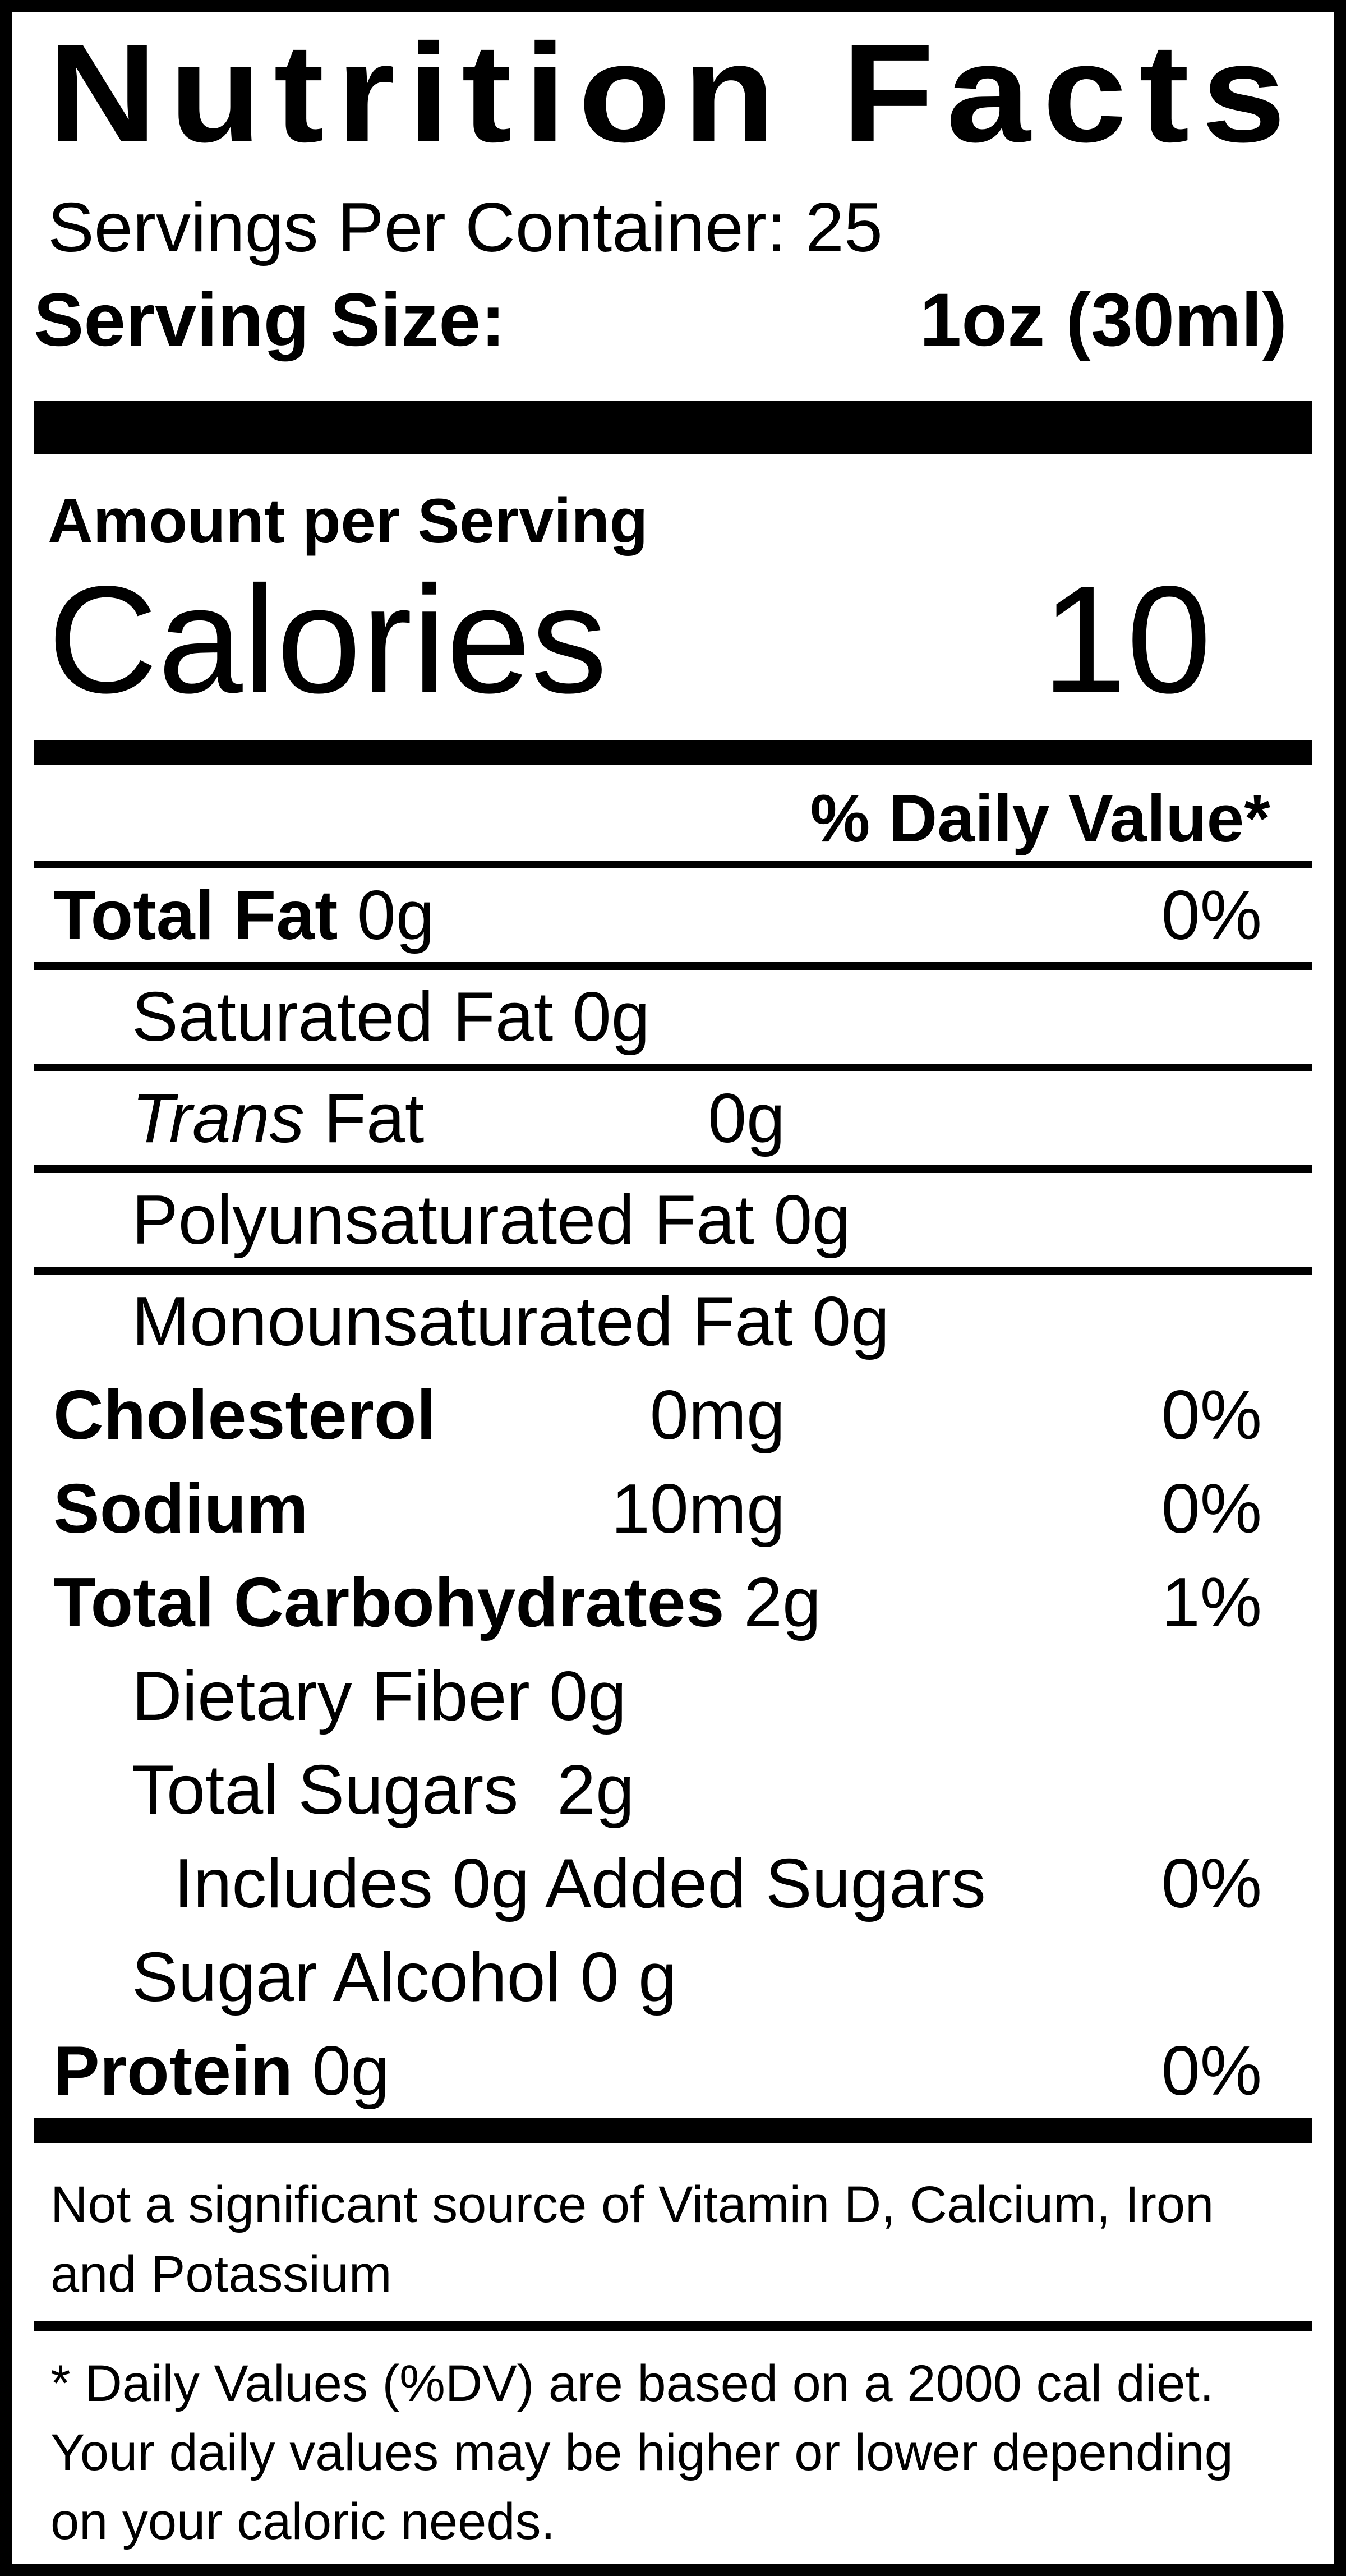 This screenshot has height=2576, width=1346. What do you see at coordinates (673, 2131) in the screenshot?
I see `thick-separator-bottom` at bounding box center [673, 2131].